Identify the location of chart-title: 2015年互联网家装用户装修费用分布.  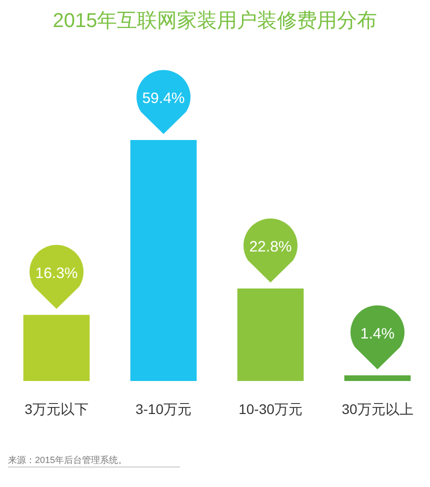
(215, 21).